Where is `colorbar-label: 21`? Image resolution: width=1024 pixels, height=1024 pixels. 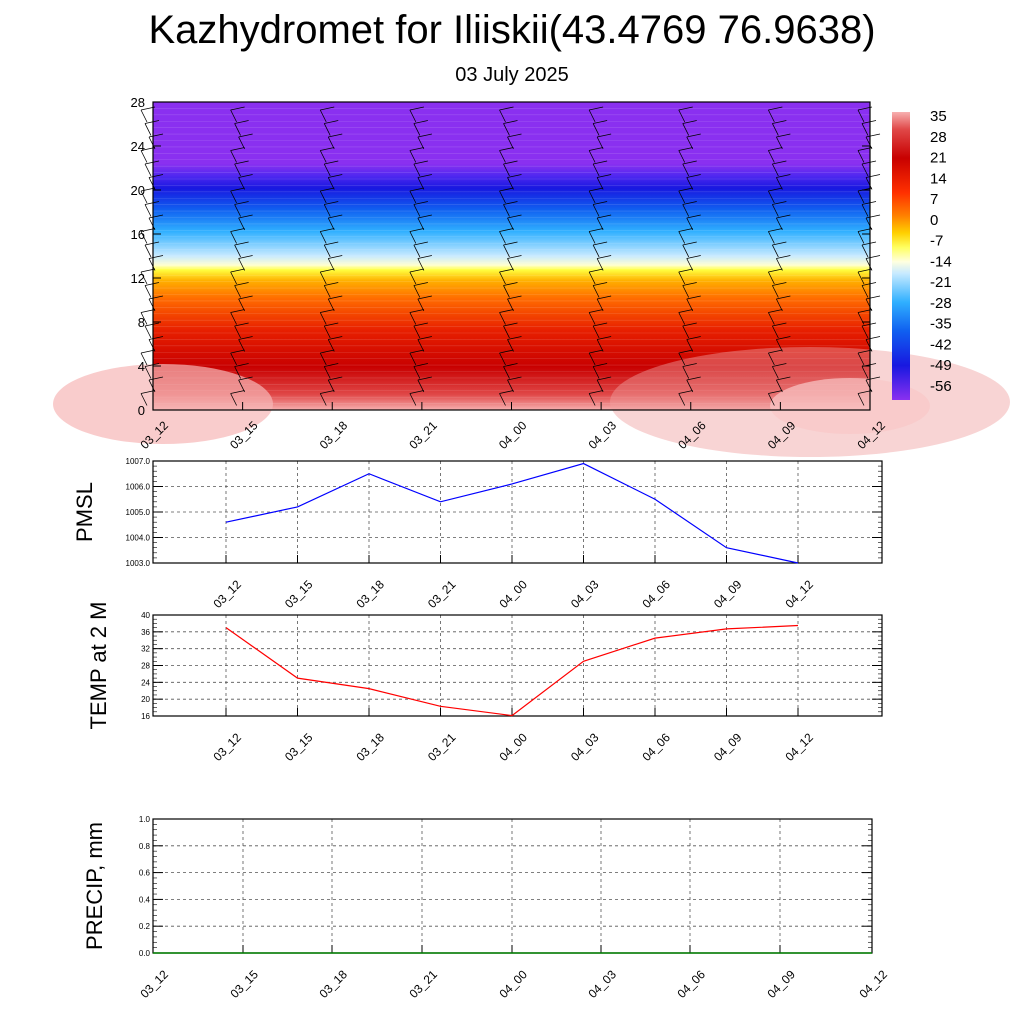 colorbar-label: 21 is located at coordinates (938, 158).